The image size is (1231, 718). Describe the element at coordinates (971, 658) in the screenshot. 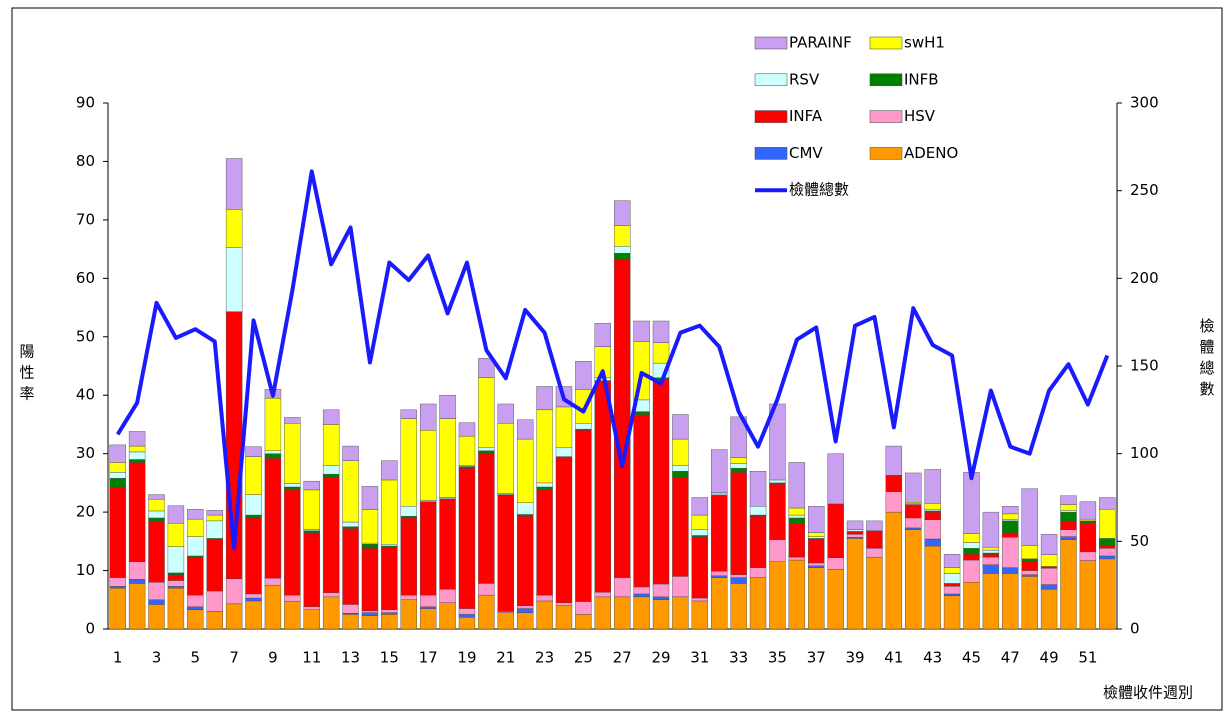

I see `x-tick-label: 45` at that location.